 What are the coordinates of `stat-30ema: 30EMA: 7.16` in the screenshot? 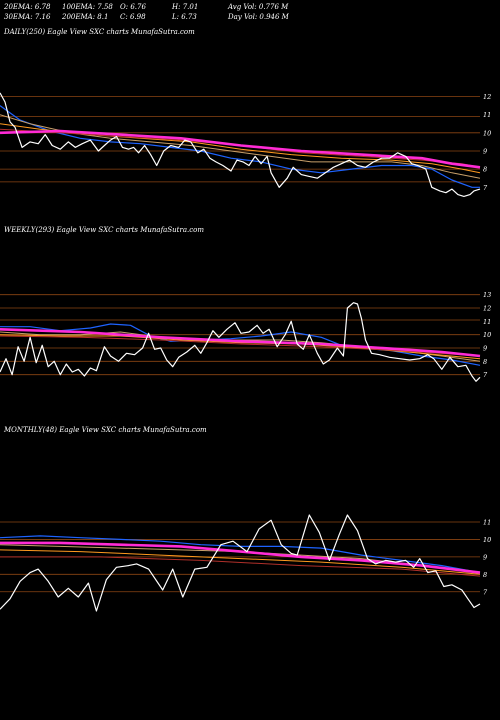 It's located at (27, 17).